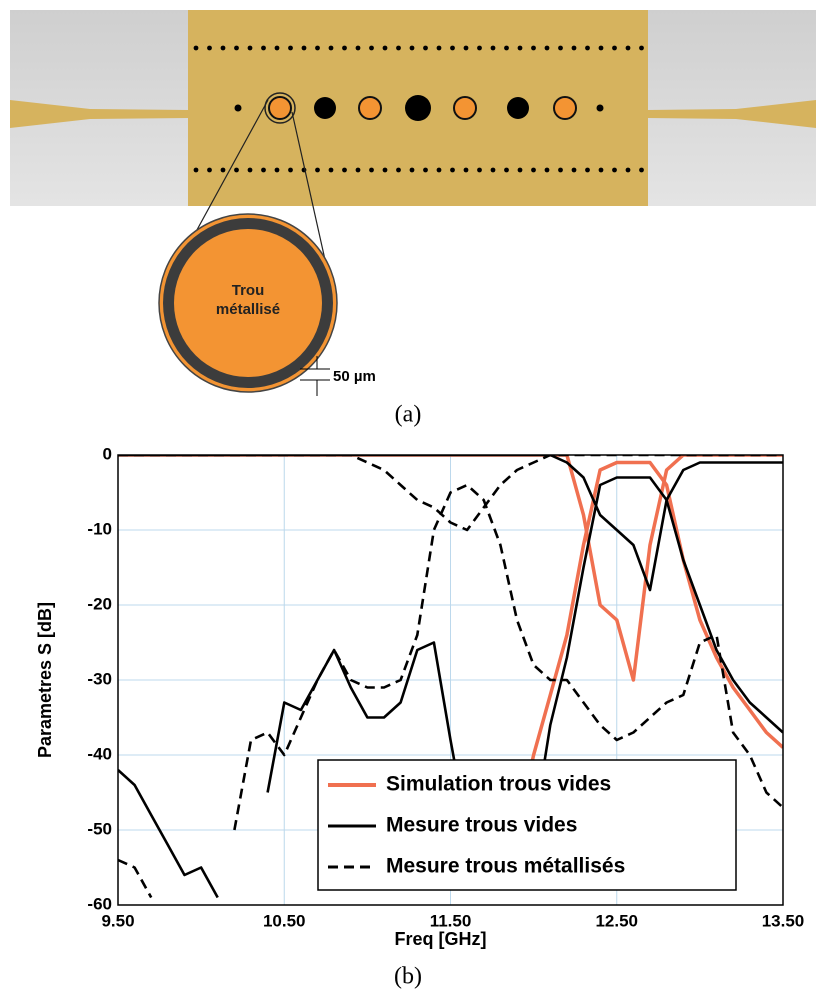 The width and height of the screenshot is (816, 1004). Describe the element at coordinates (99, 603) in the screenshot. I see `y-tick-label: -20` at that location.